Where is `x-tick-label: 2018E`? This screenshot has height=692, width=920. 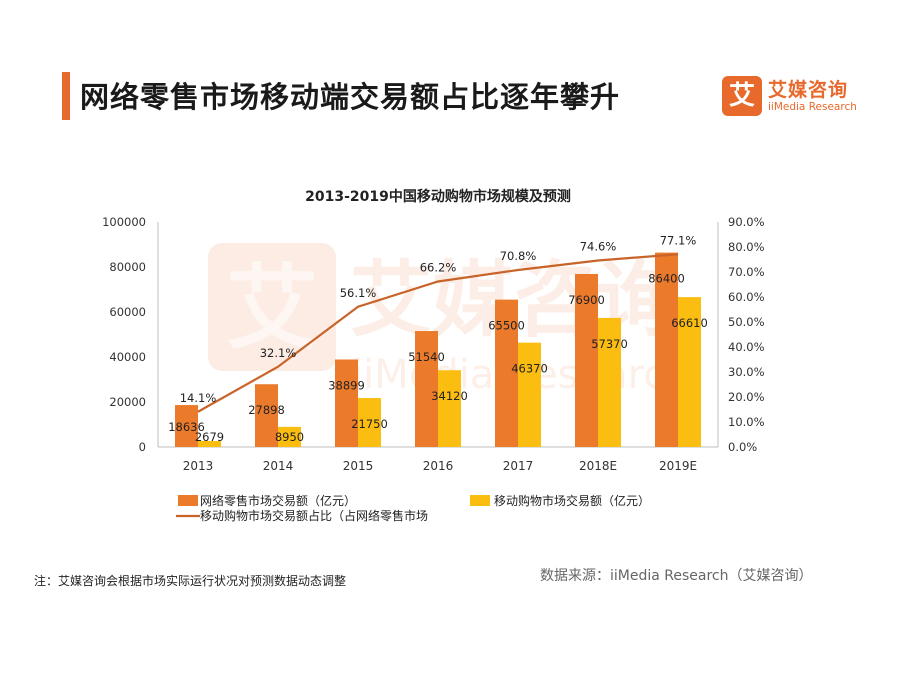
x-tick-label: 2018E is located at coordinates (598, 466).